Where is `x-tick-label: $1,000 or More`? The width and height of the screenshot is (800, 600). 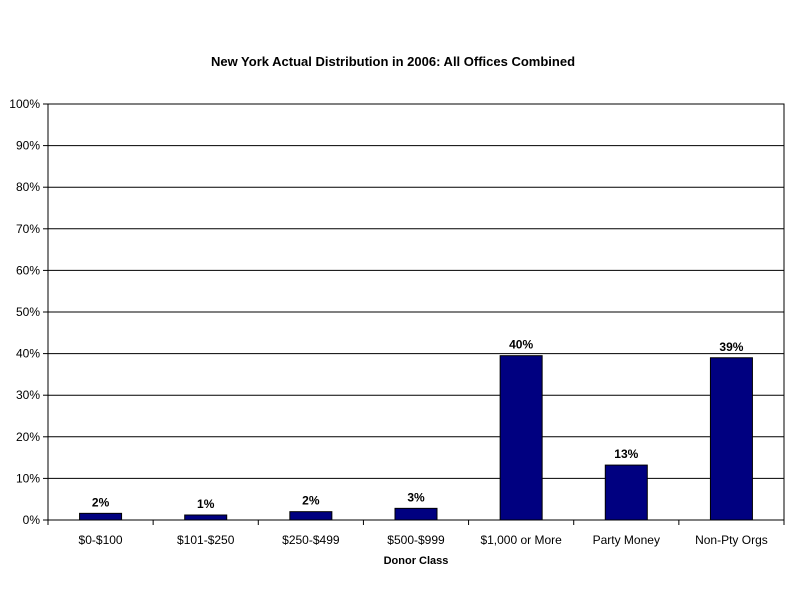 x-tick-label: $1,000 or More is located at coordinates (521, 540).